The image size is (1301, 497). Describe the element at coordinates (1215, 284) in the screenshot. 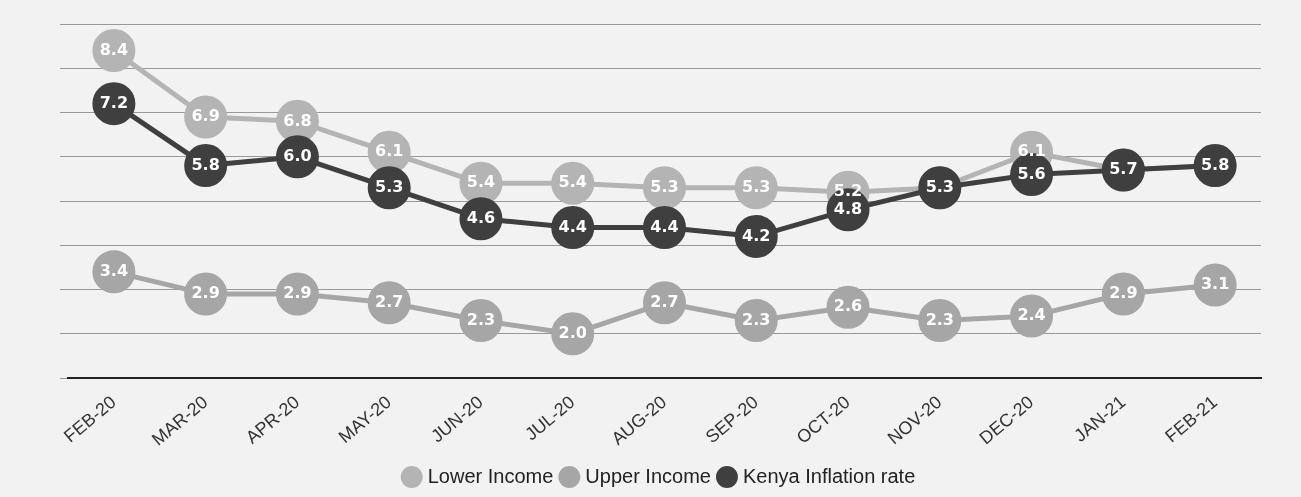

I see `data-label: 3.1` at that location.